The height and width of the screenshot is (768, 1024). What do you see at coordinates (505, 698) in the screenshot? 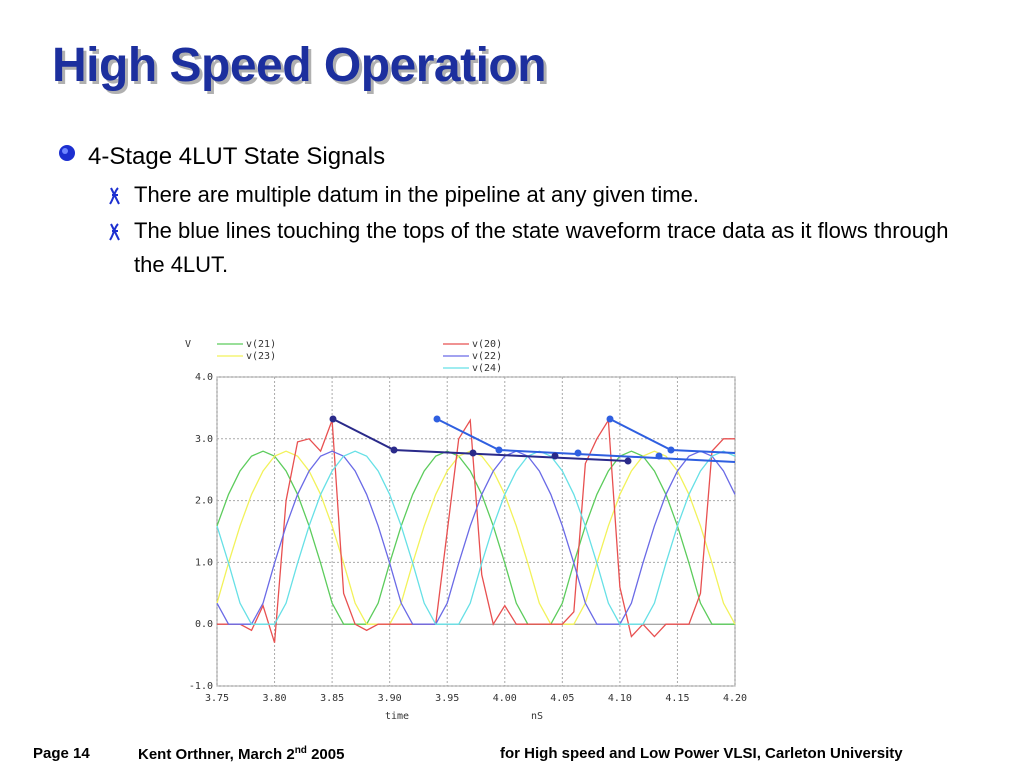
I see `x-tick-label: 4.00` at bounding box center [505, 698].